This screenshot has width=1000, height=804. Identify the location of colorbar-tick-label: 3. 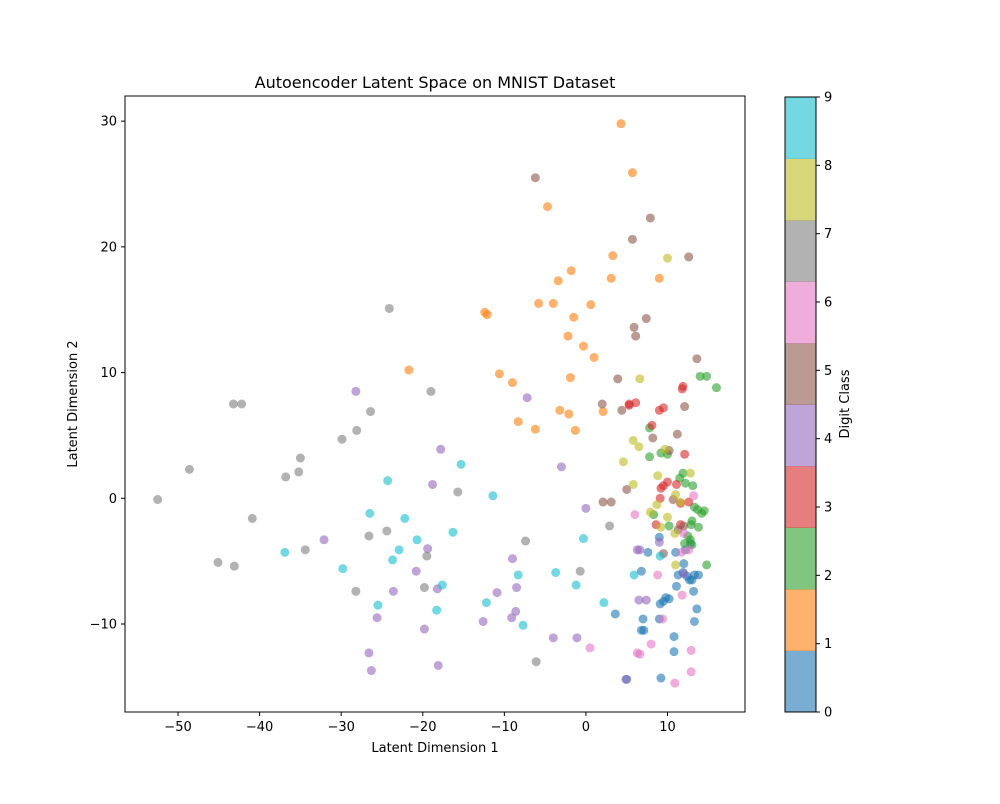
(828, 508).